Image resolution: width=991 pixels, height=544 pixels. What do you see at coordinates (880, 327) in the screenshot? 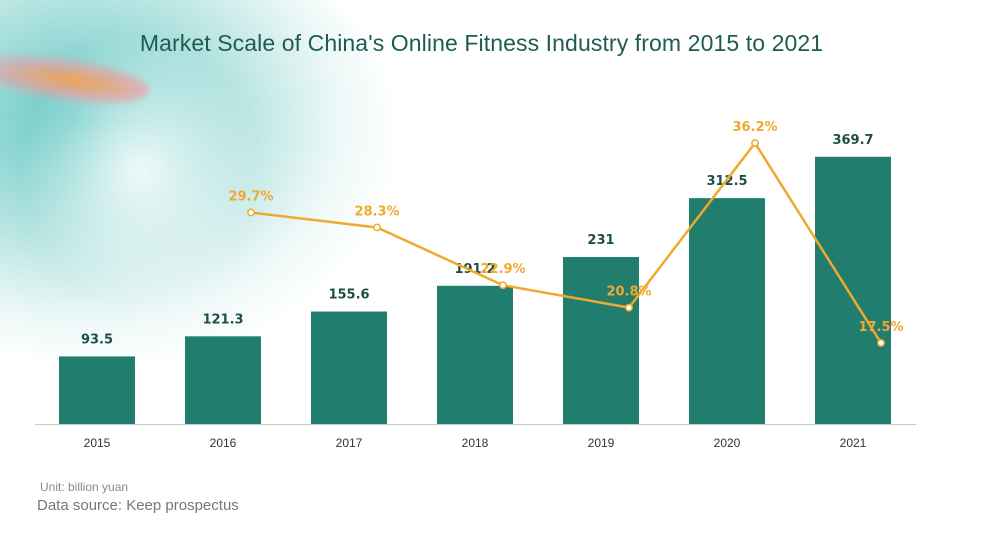
I see `growth-label-2021: 17.5%` at bounding box center [880, 327].